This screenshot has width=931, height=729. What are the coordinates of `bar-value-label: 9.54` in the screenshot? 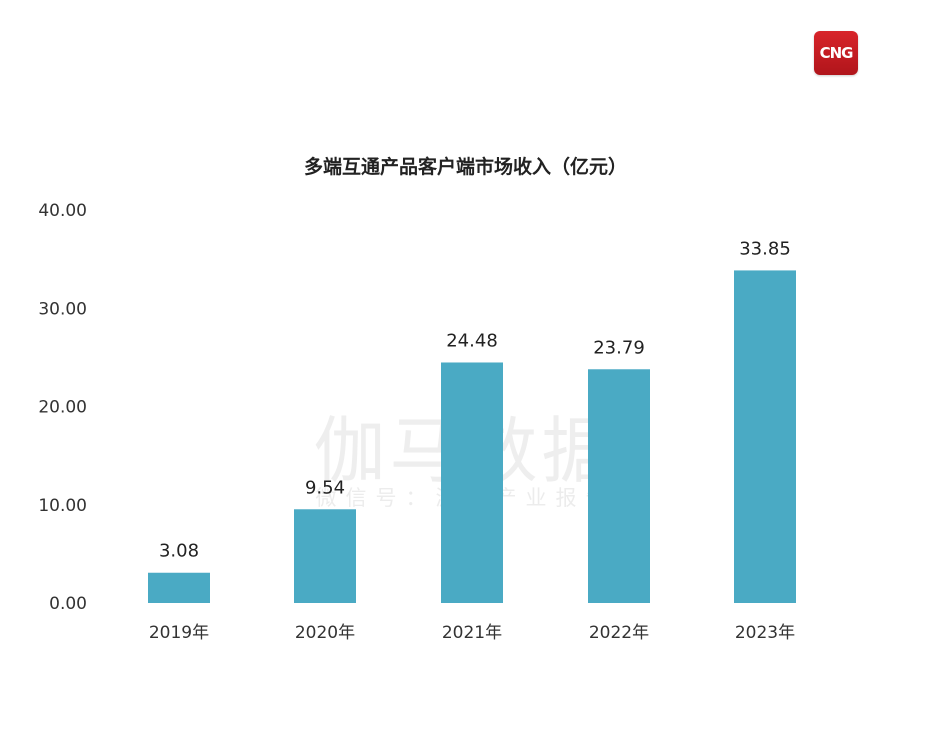 It's located at (325, 487).